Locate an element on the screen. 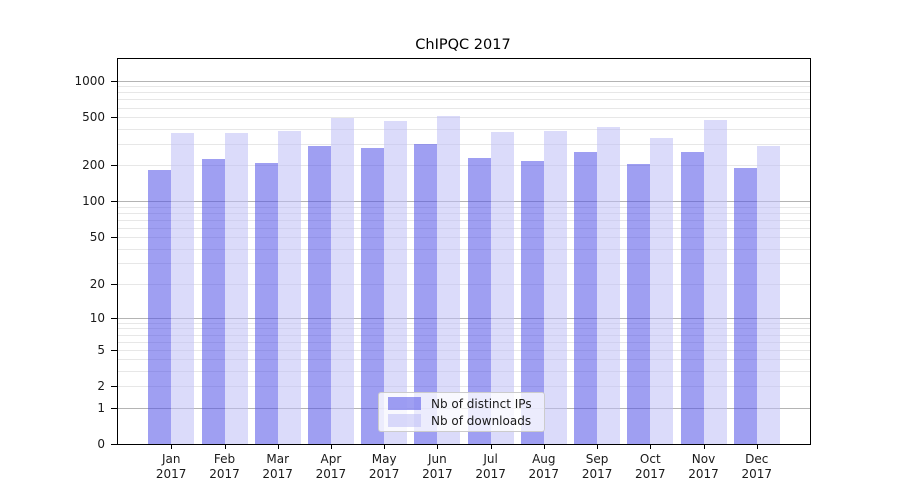  bar-downloads-jun is located at coordinates (449, 279).